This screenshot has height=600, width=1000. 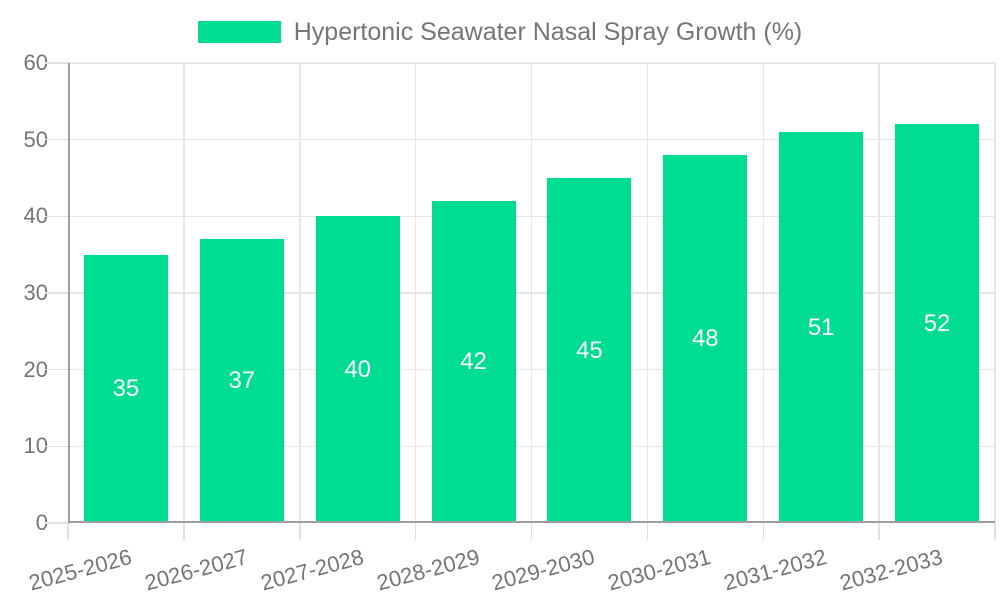 I want to click on bar-value-label: 51, so click(x=821, y=327).